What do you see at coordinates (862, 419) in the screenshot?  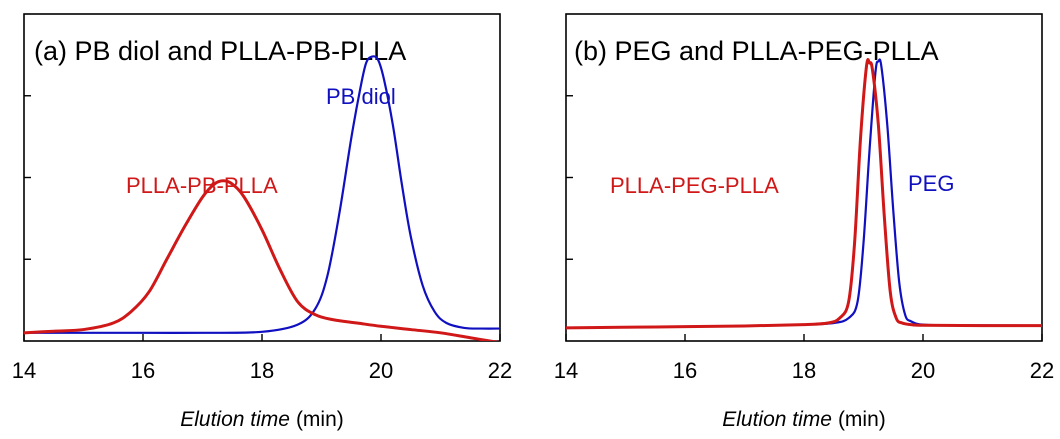 I see `panel-b-xlabel-unit: (min)` at bounding box center [862, 419].